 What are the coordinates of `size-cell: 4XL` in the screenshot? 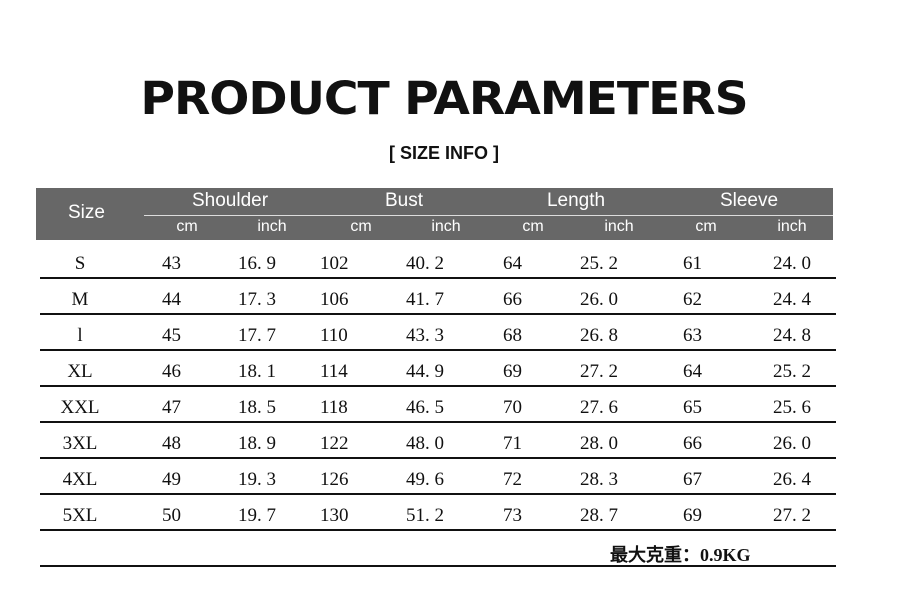 It's located at (80, 479).